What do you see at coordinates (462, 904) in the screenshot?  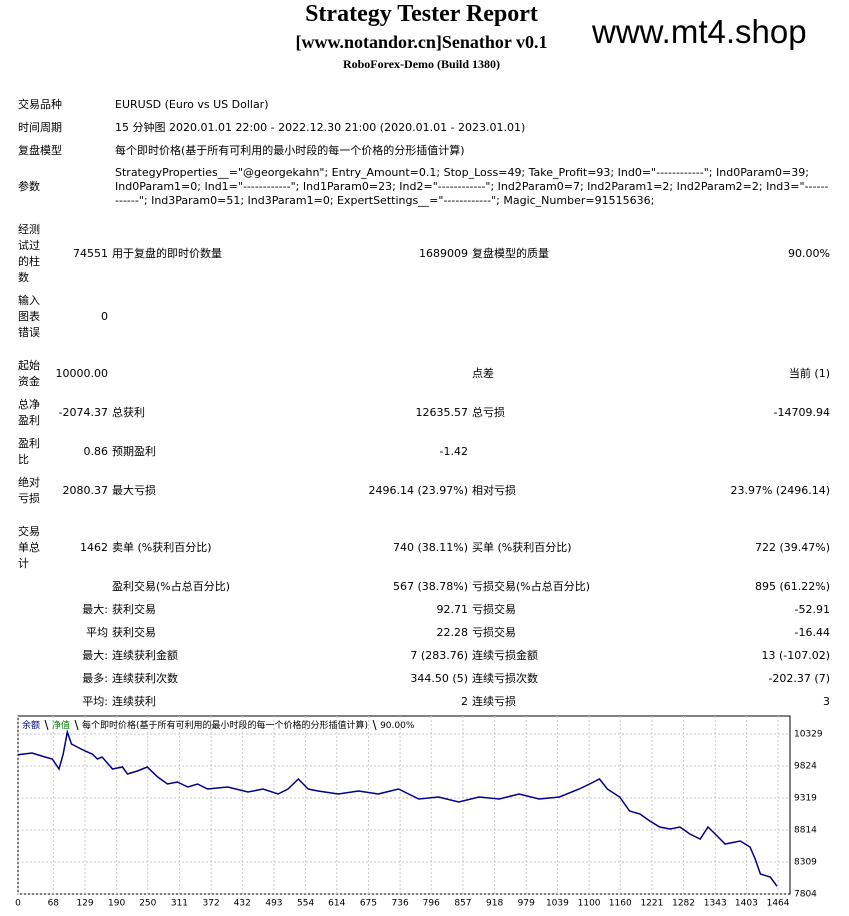 I see `x-tick-label: 857` at bounding box center [462, 904].